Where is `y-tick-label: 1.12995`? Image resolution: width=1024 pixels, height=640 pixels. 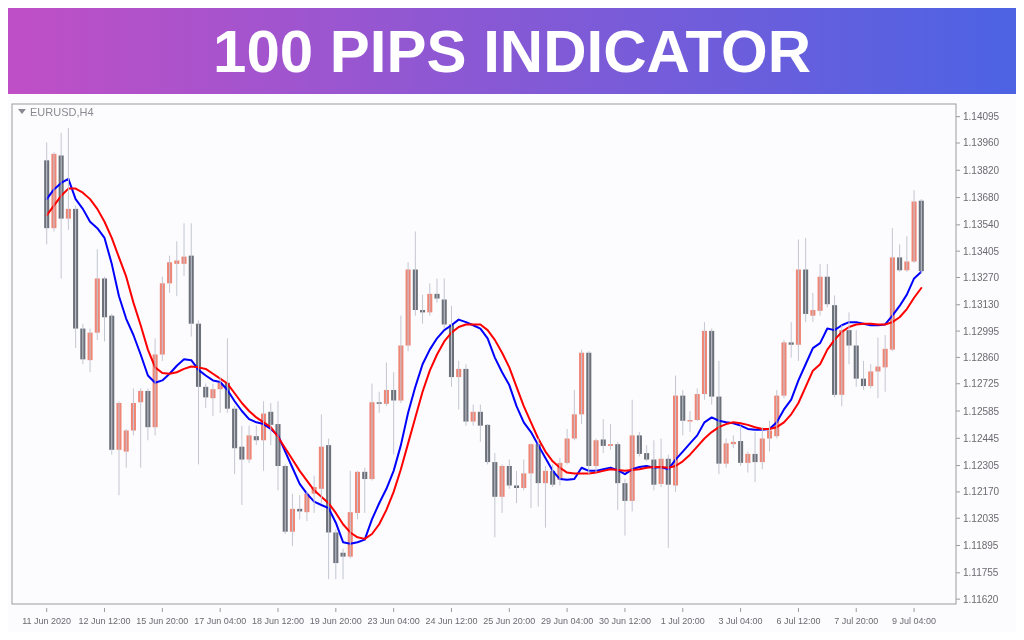
y-tick-label: 1.12995 is located at coordinates (981, 331).